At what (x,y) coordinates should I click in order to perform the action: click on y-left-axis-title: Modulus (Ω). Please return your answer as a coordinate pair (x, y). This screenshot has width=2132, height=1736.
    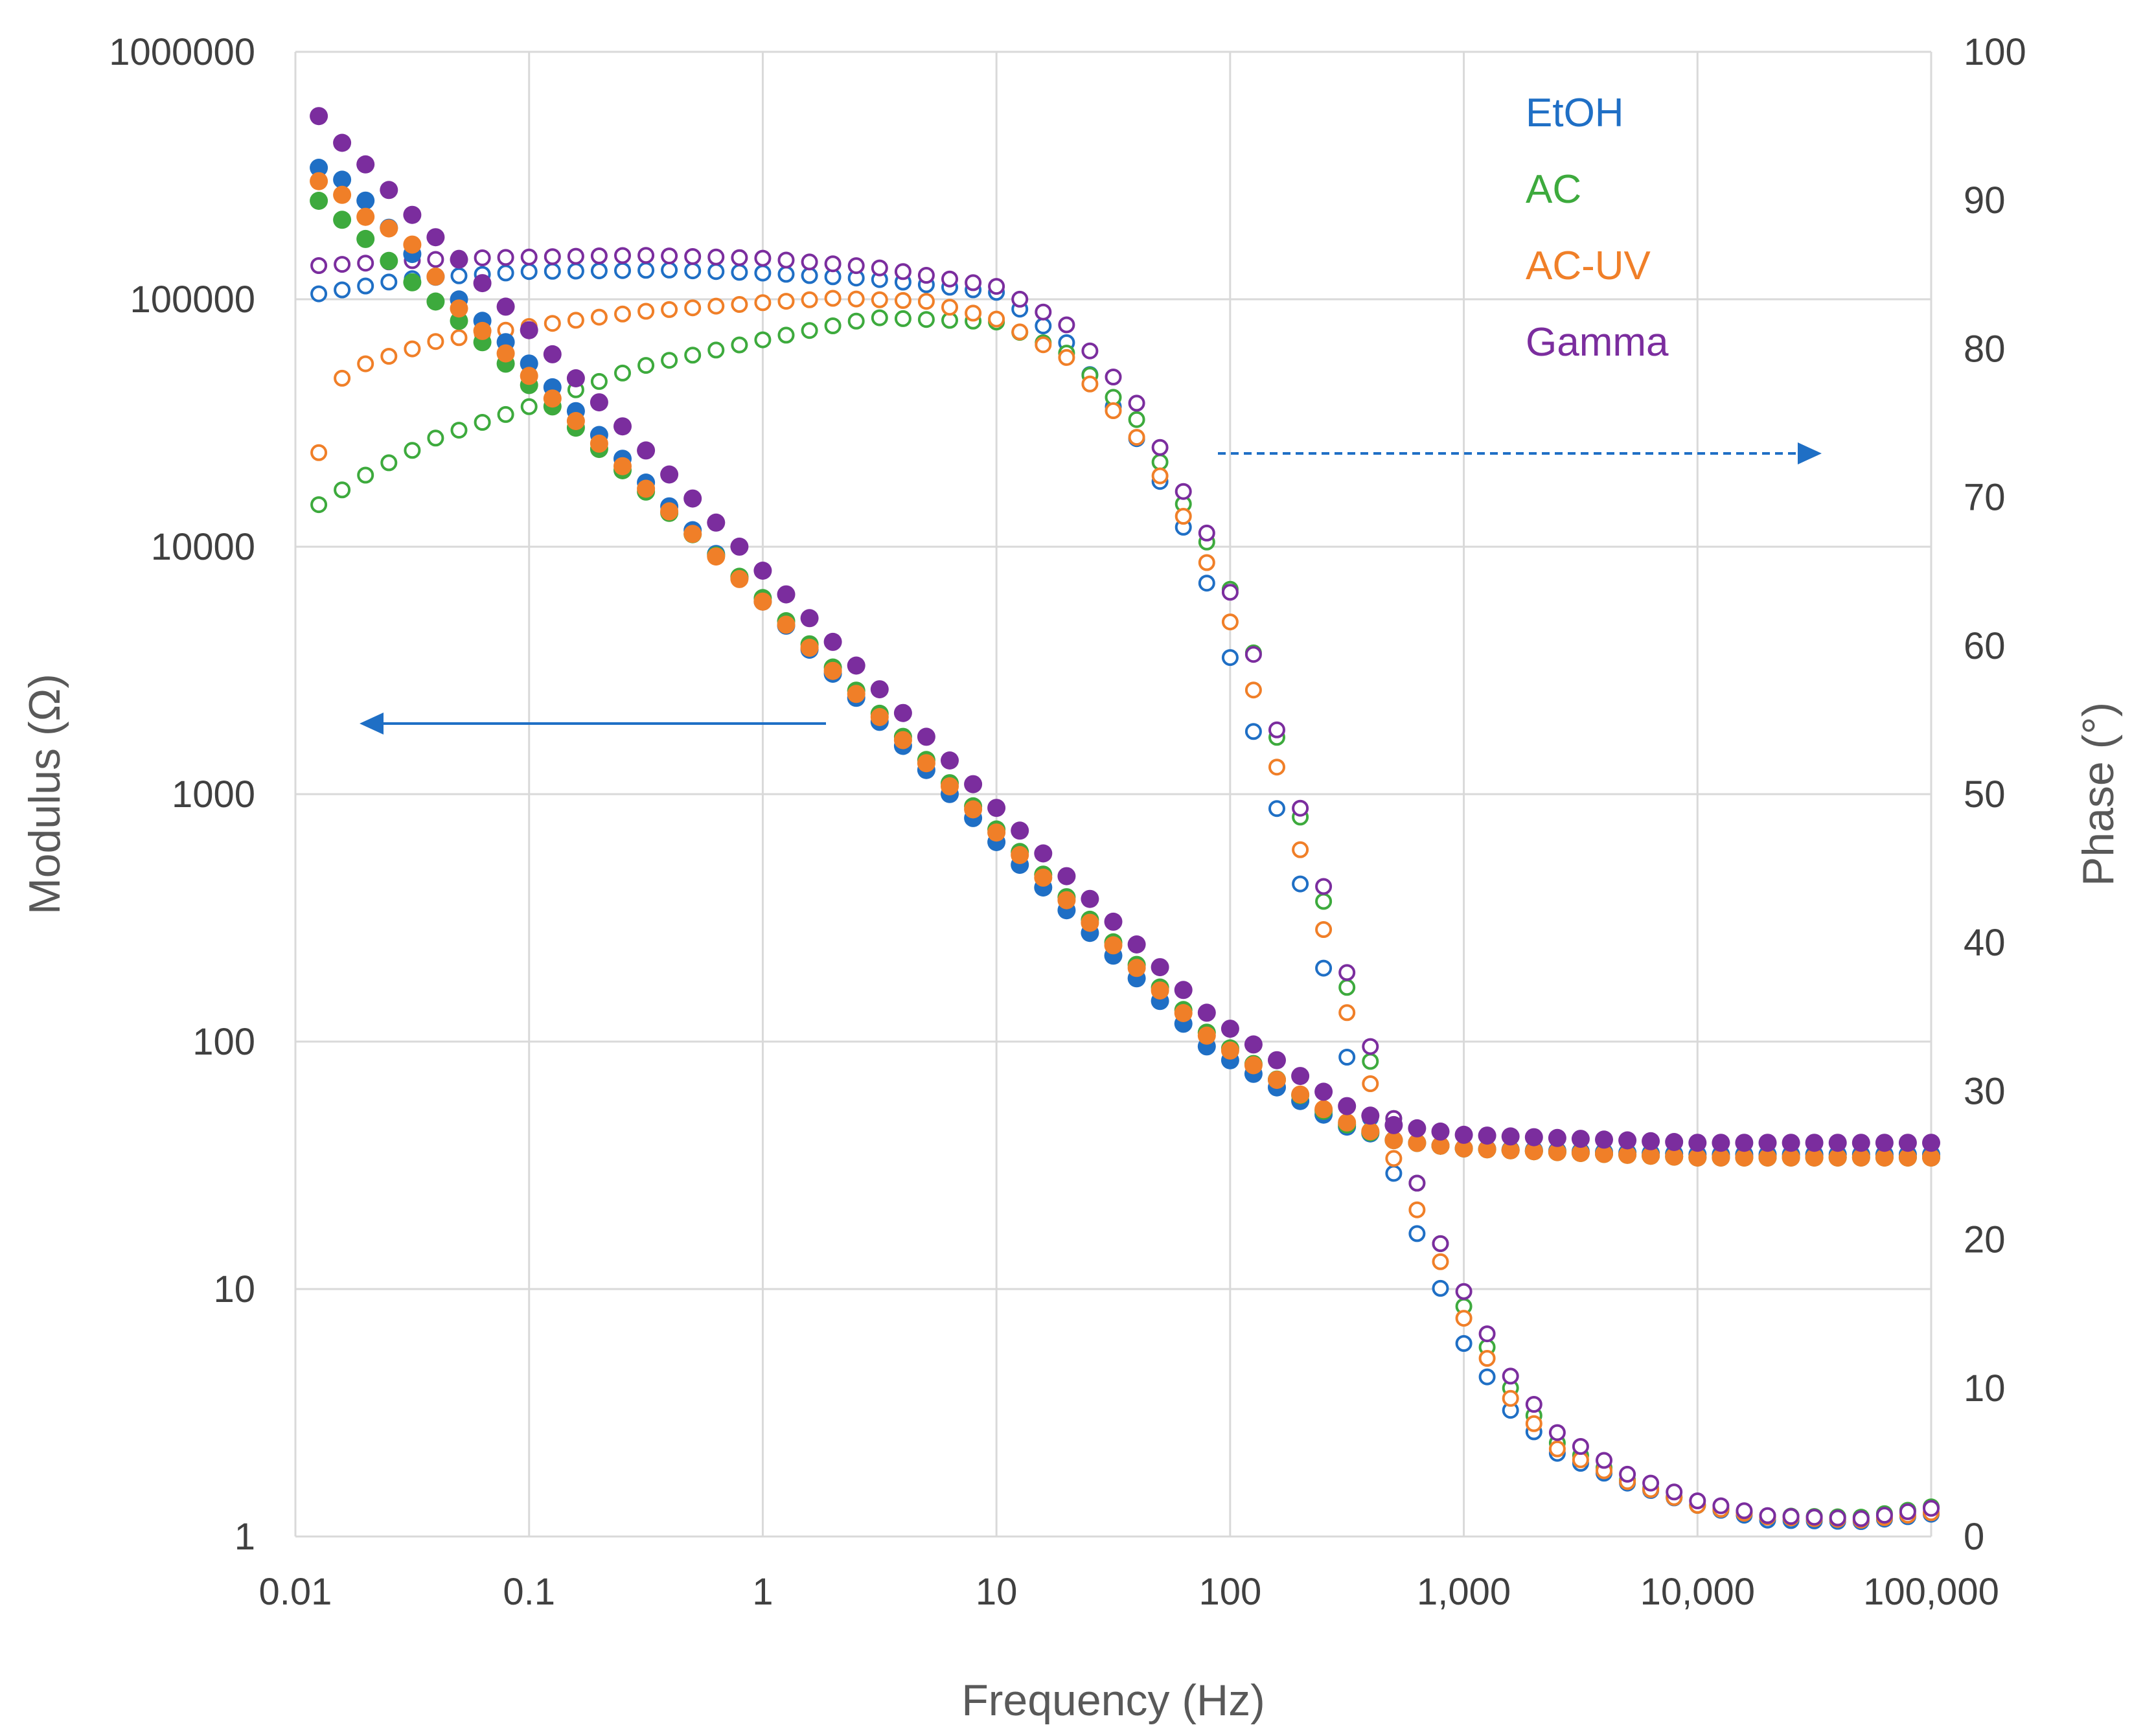
    Looking at the image, I should click on (44, 794).